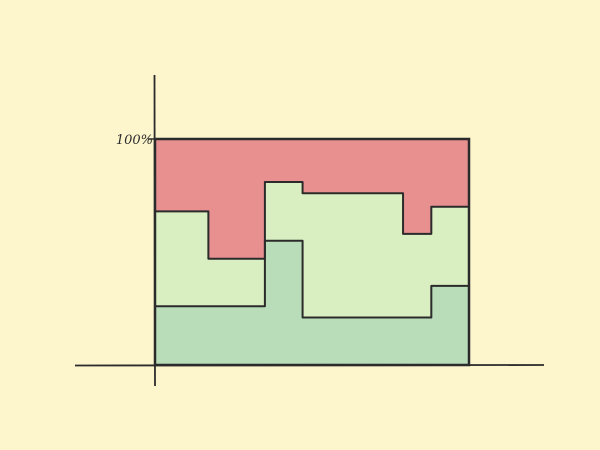 The height and width of the screenshot is (450, 600). I want to click on series-2-top-boundary, so click(312, 220).